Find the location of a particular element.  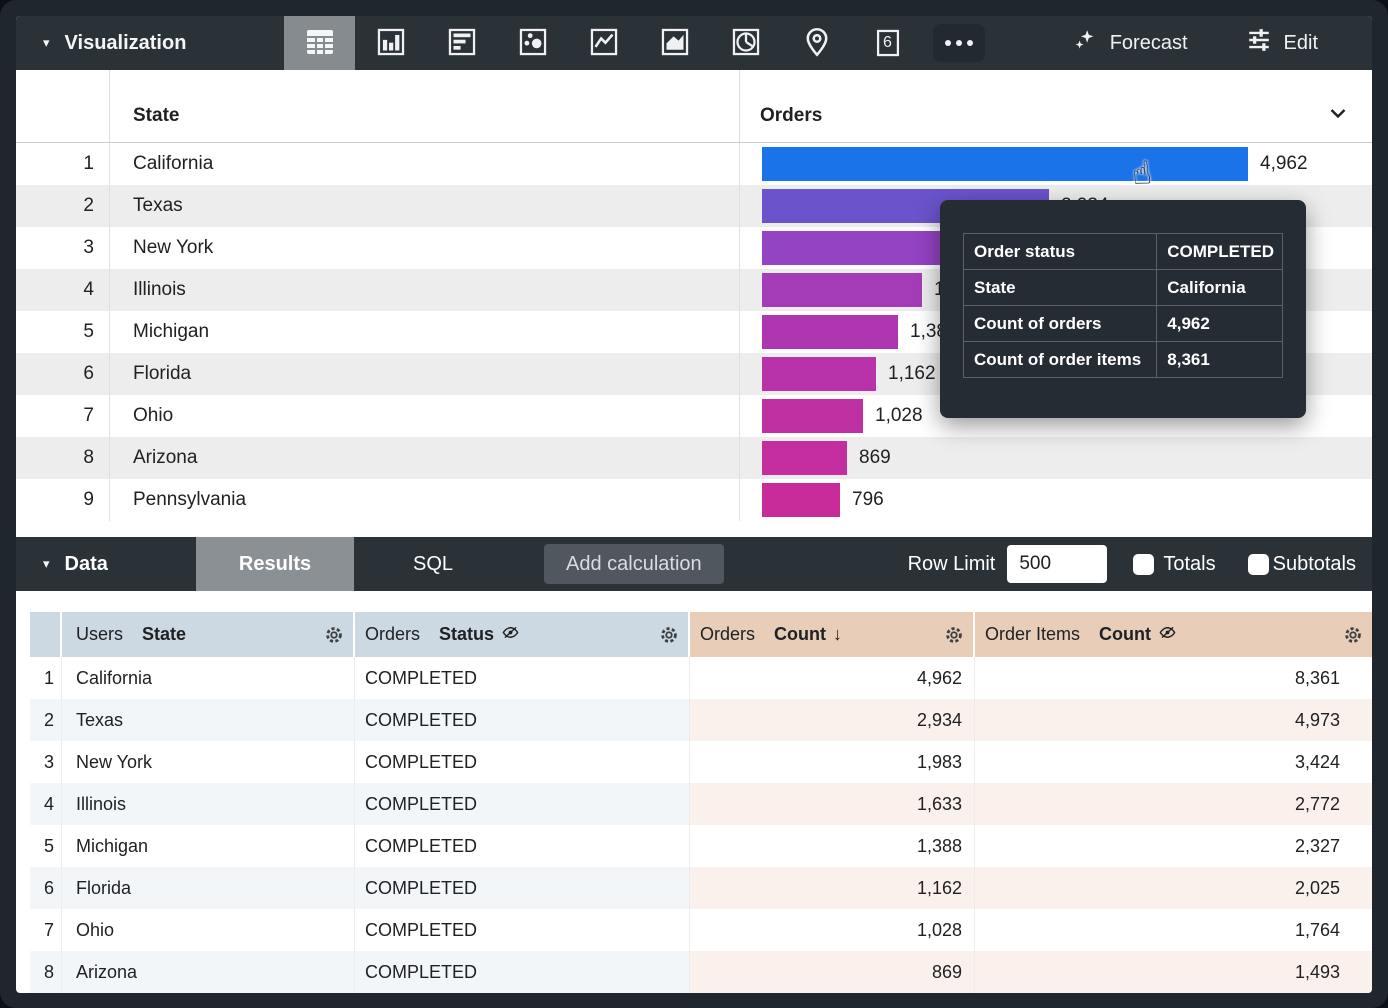

viz-type-bar-chart-button is located at coordinates (461, 43).